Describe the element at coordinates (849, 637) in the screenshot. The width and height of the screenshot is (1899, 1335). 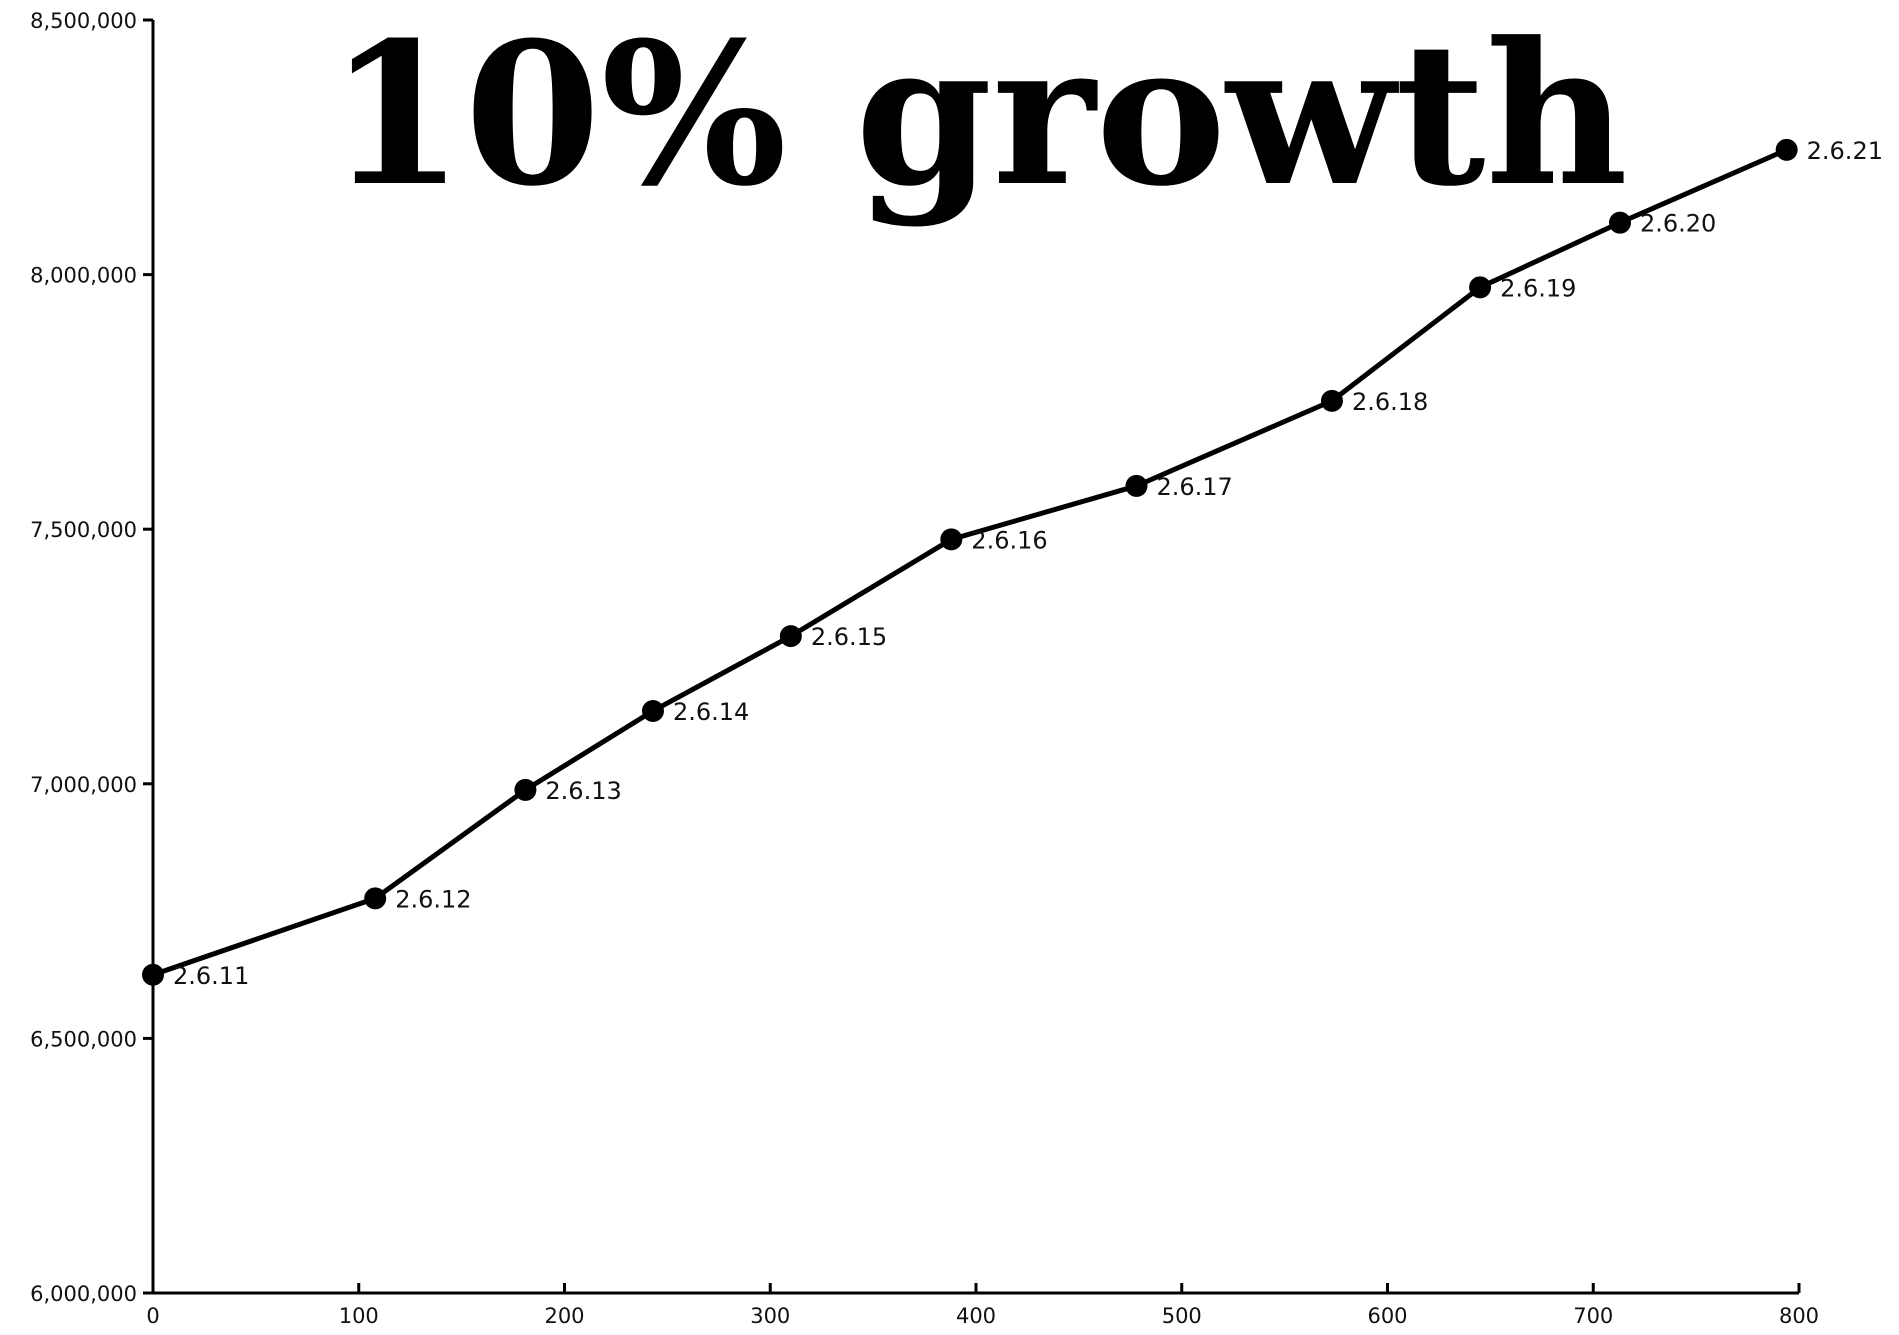
I see `data-point-label: 2.6.15` at that location.